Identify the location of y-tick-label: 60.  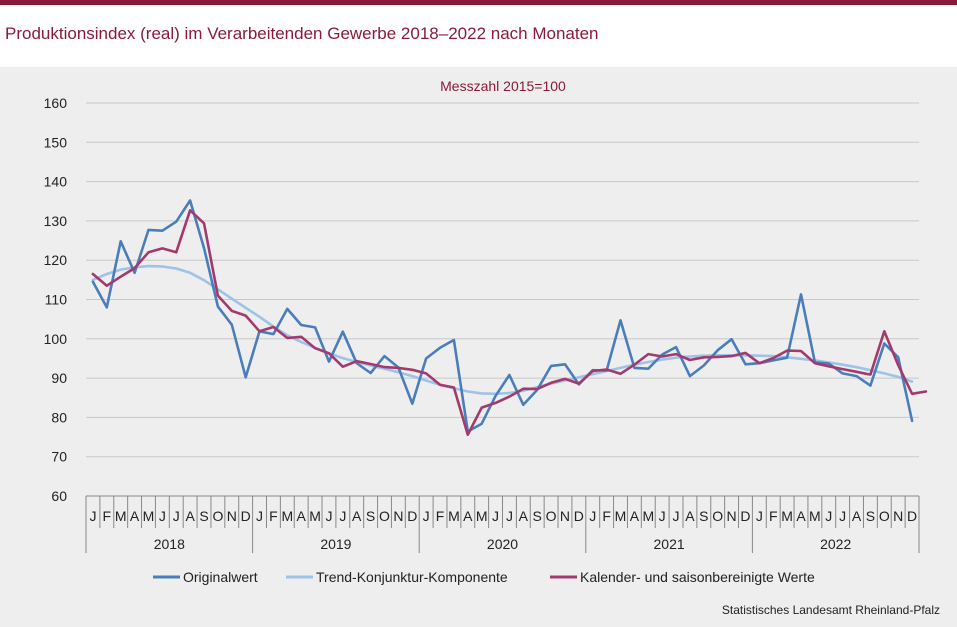
(59, 496).